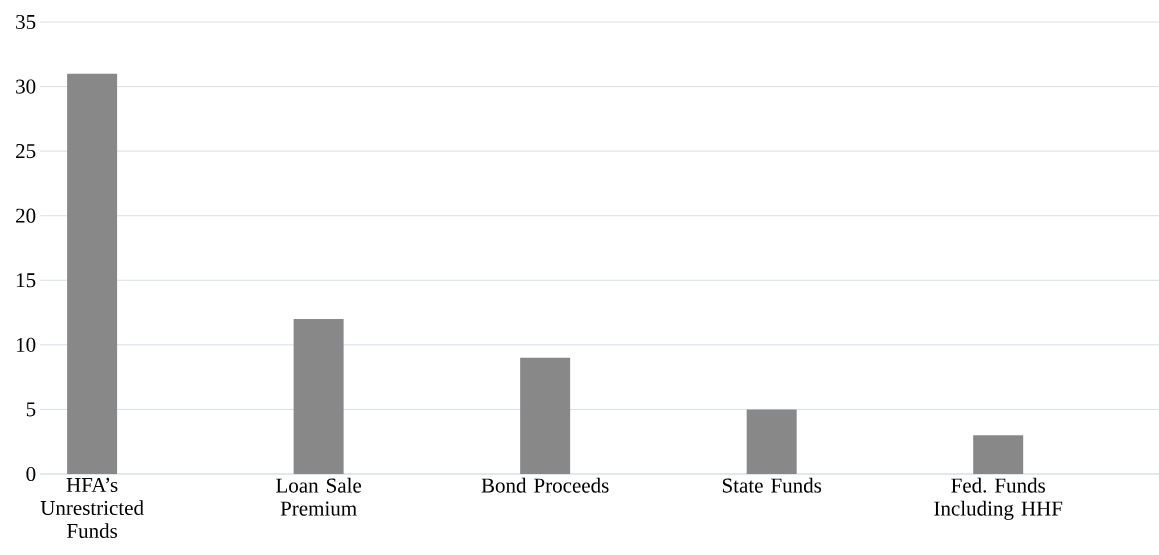 The image size is (1159, 555). What do you see at coordinates (92, 508) in the screenshot?
I see `x-tick-label: HFA’s Unrestricted Funds` at bounding box center [92, 508].